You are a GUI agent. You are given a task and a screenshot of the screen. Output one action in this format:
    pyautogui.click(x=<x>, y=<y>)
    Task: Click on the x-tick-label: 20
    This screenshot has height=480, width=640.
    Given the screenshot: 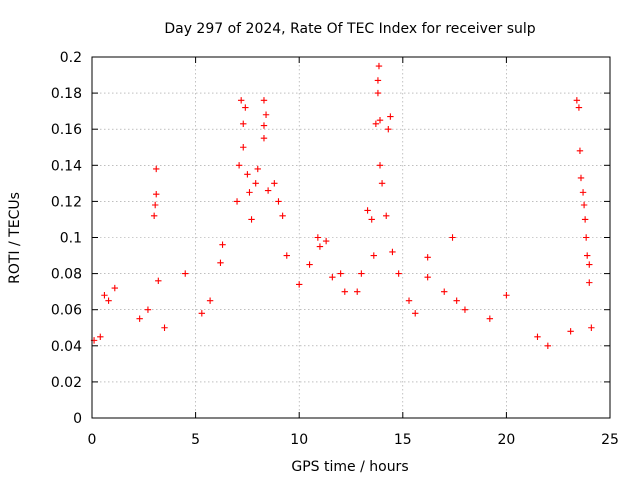 What is the action you would take?
    pyautogui.click(x=506, y=440)
    